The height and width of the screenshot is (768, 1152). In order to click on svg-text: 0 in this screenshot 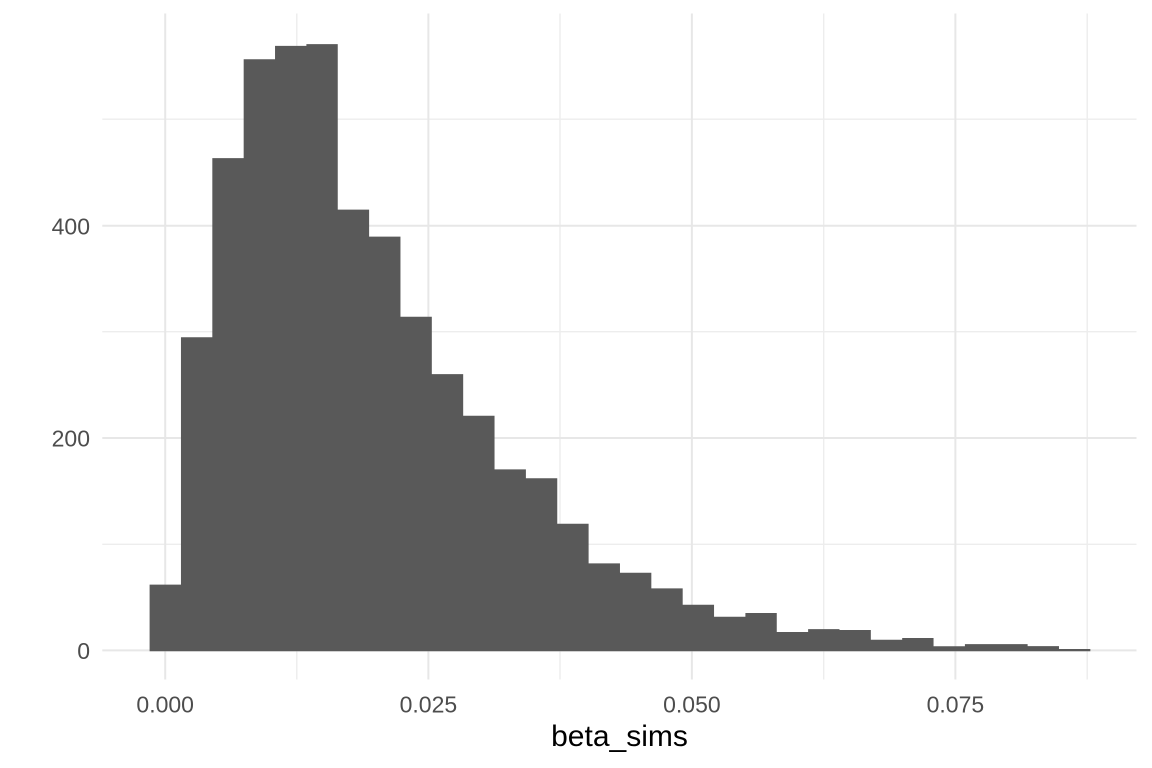, I will do `click(83, 651)`.